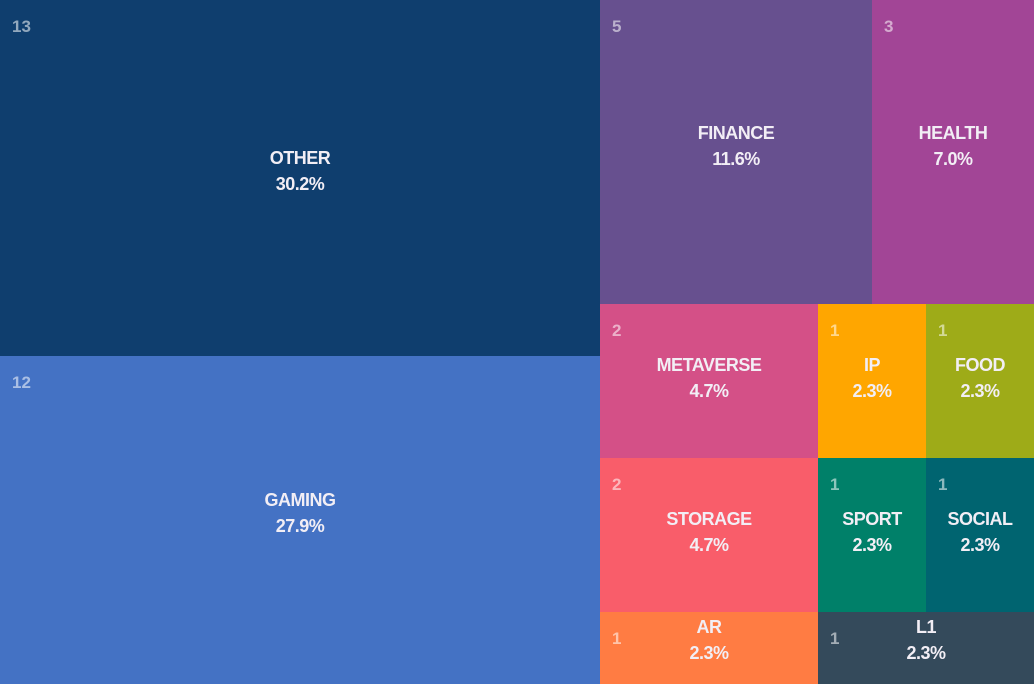  Describe the element at coordinates (300, 157) in the screenshot. I see `tile-label: OTHER` at that location.